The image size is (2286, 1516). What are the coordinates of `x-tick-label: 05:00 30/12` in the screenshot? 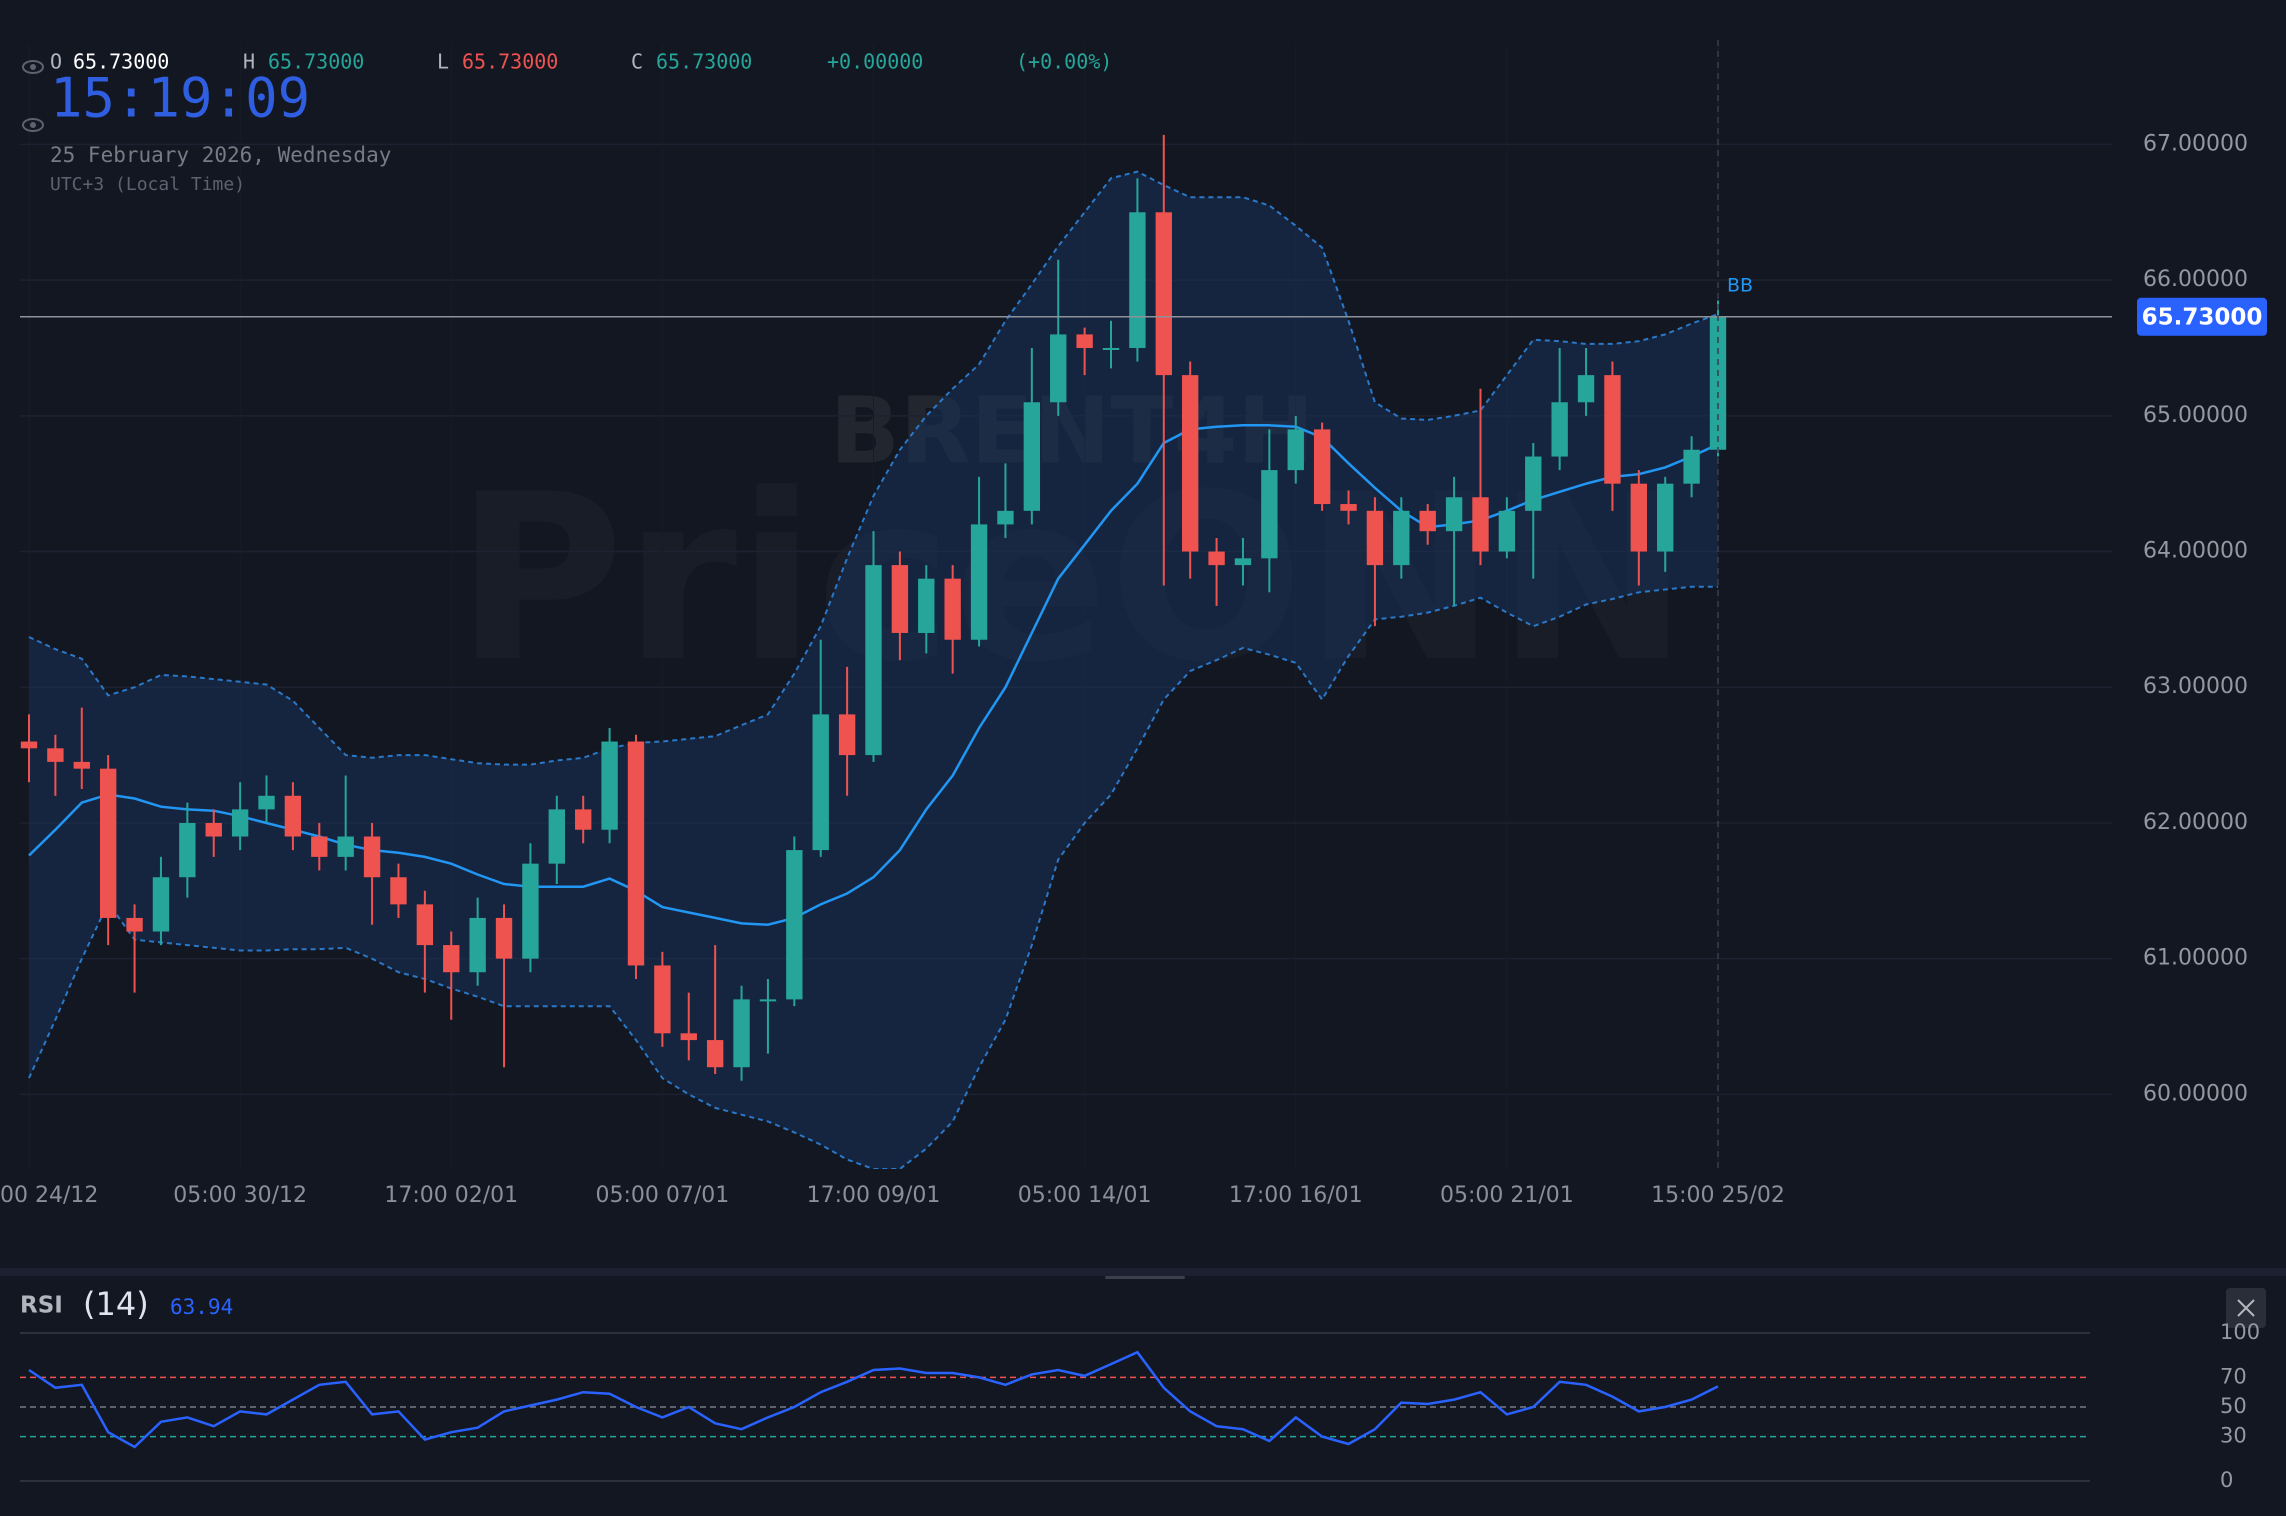 It's located at (240, 1195).